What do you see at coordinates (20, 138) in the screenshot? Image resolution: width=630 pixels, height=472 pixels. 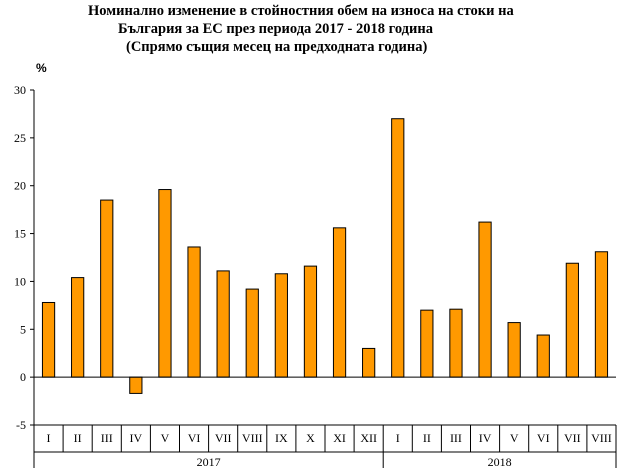 I see `y-tick-label: 25` at bounding box center [20, 138].